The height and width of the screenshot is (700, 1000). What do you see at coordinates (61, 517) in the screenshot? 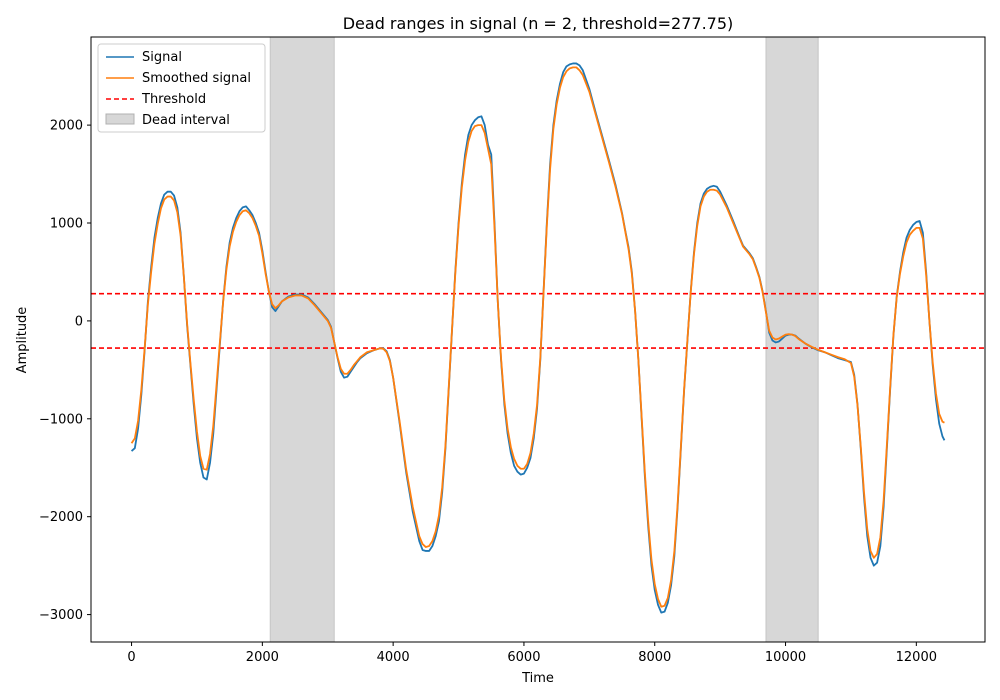
I see `y-tick-label: −2000` at bounding box center [61, 517].